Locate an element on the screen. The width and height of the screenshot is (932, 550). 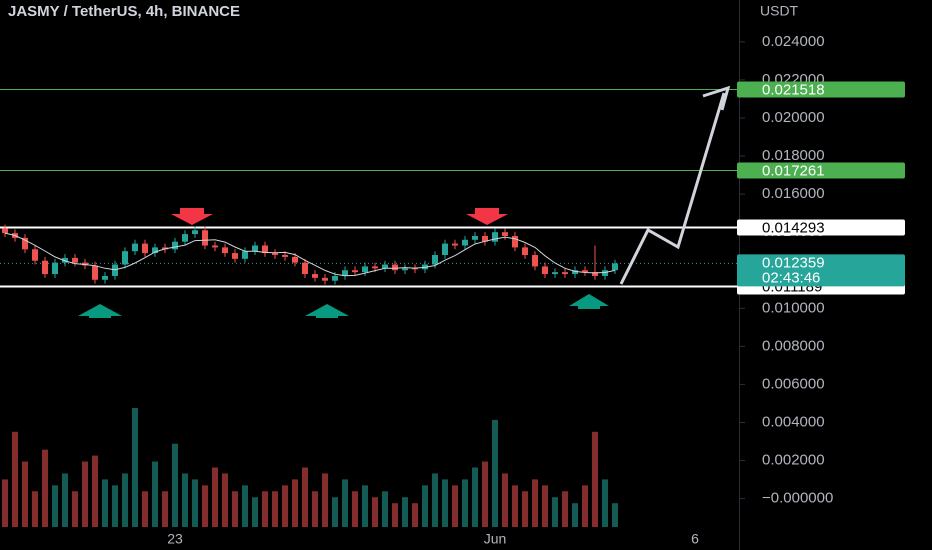
level-label: 0.017261 is located at coordinates (793, 170).